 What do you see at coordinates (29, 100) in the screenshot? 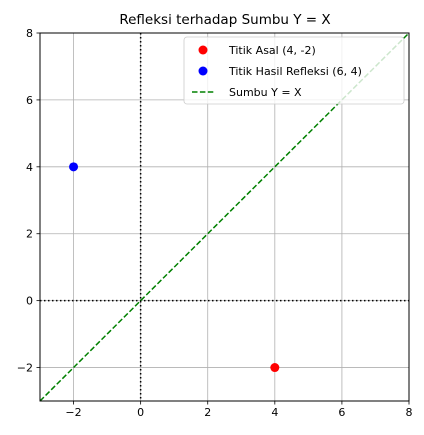
I see `y-tick-label: 6` at bounding box center [29, 100].